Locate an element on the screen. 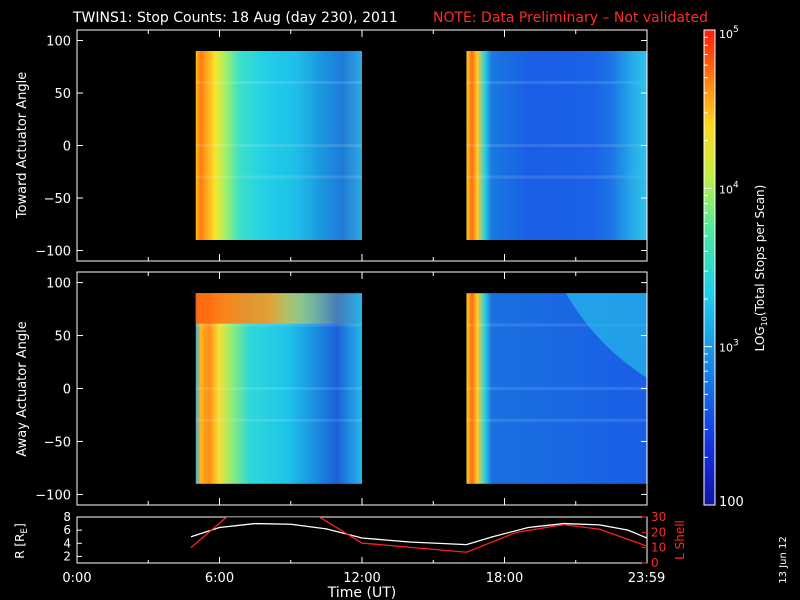  toward-ytick-label: 50 is located at coordinates (62, 94).